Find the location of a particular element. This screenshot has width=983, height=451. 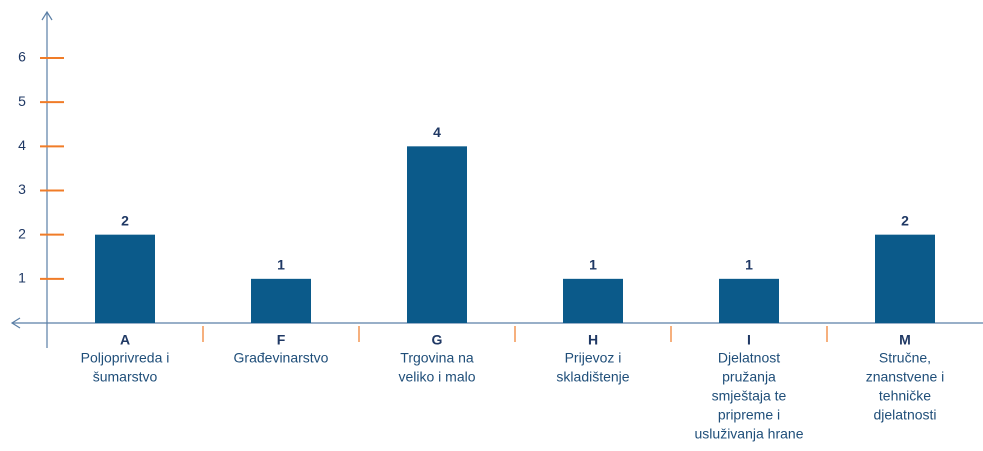

category-description: tehničke is located at coordinates (905, 396).